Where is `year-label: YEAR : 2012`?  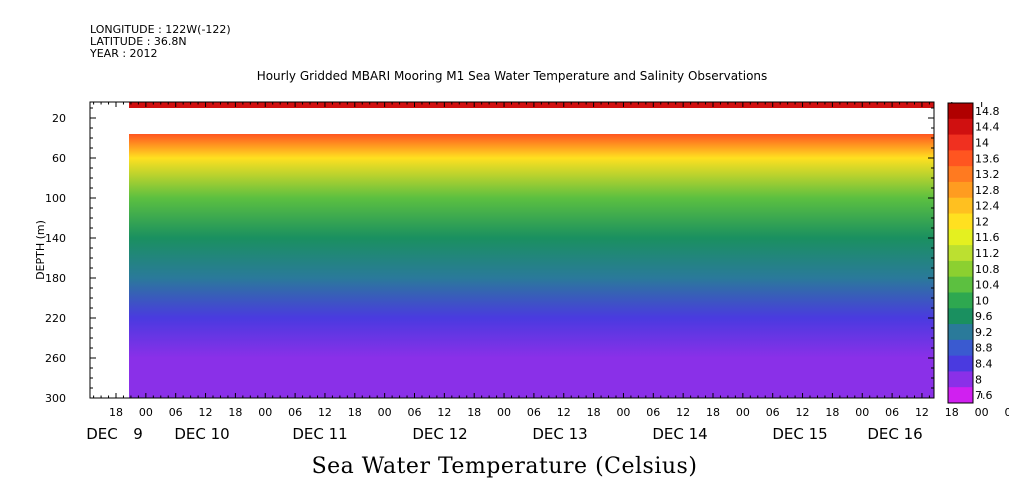 year-label: YEAR : 2012 is located at coordinates (124, 53).